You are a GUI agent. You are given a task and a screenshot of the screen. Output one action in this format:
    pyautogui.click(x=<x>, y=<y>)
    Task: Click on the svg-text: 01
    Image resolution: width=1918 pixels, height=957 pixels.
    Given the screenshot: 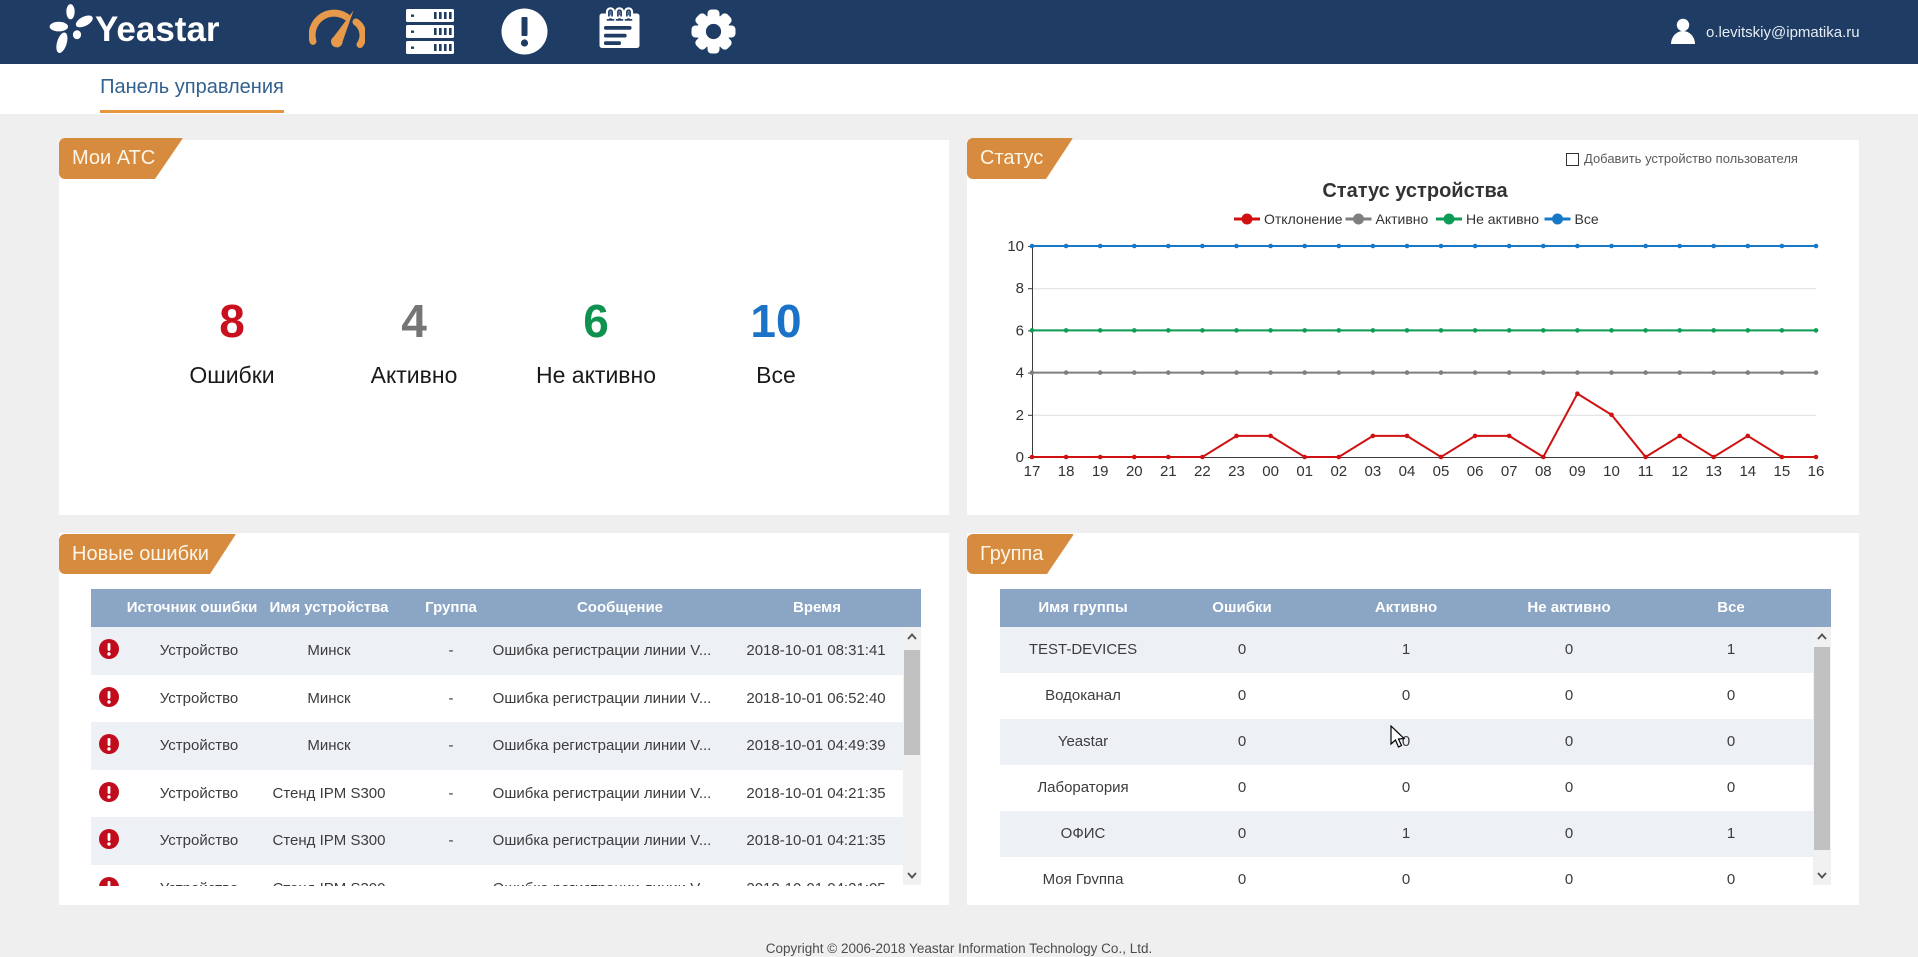 What is the action you would take?
    pyautogui.click(x=1304, y=471)
    